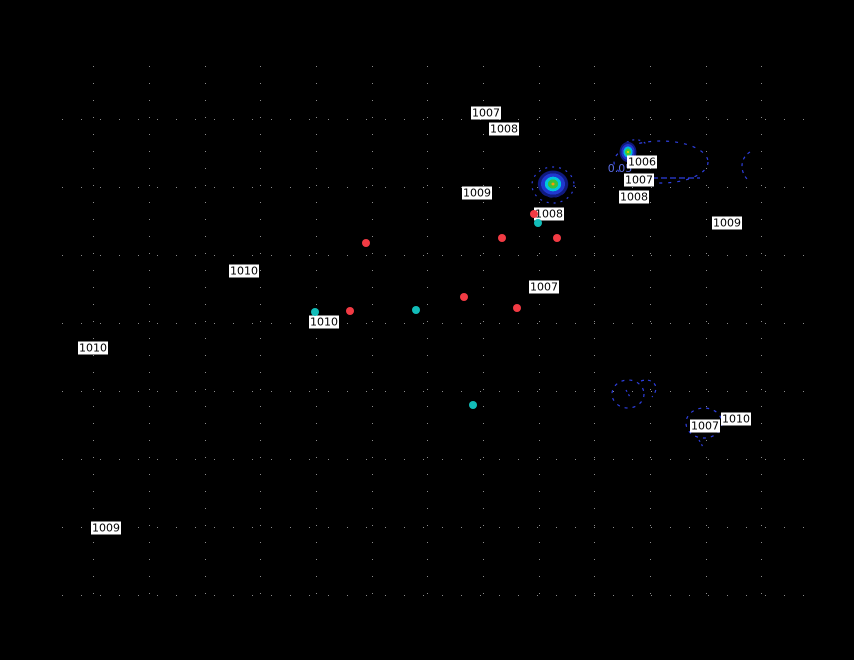 The image size is (854, 660). Describe the element at coordinates (642, 162) in the screenshot. I see `isobar-label-1006: 1006` at that location.